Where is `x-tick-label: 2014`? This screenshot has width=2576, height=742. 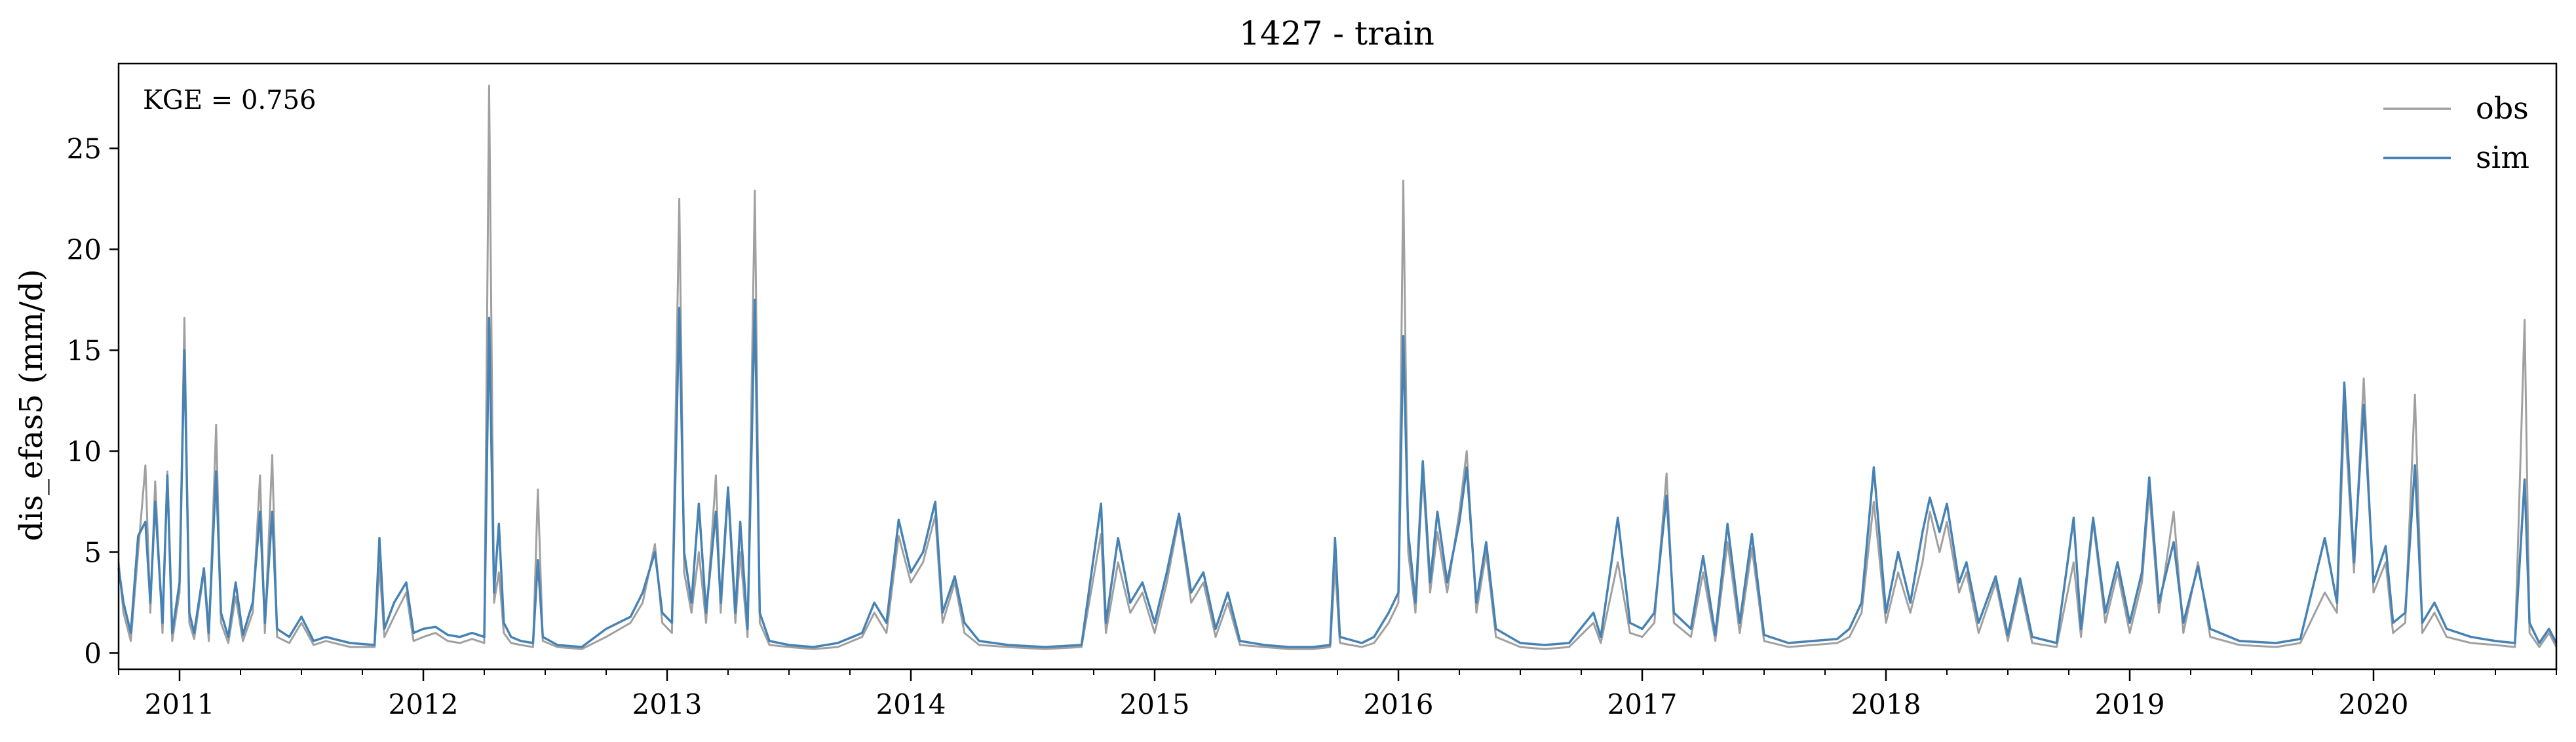 x-tick-label: 2014 is located at coordinates (911, 704).